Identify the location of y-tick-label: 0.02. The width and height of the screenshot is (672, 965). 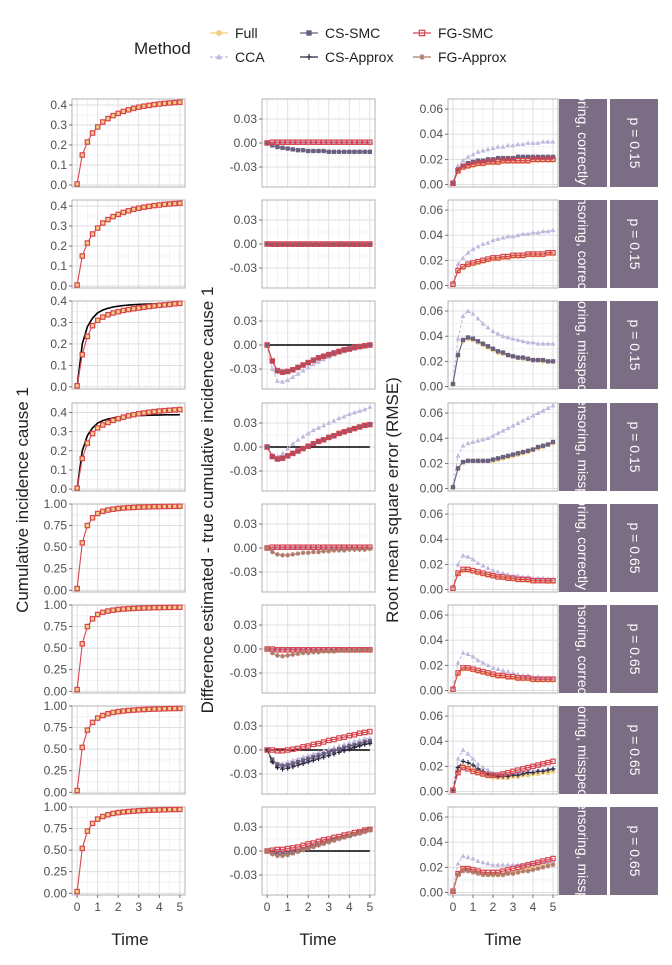
(432, 867).